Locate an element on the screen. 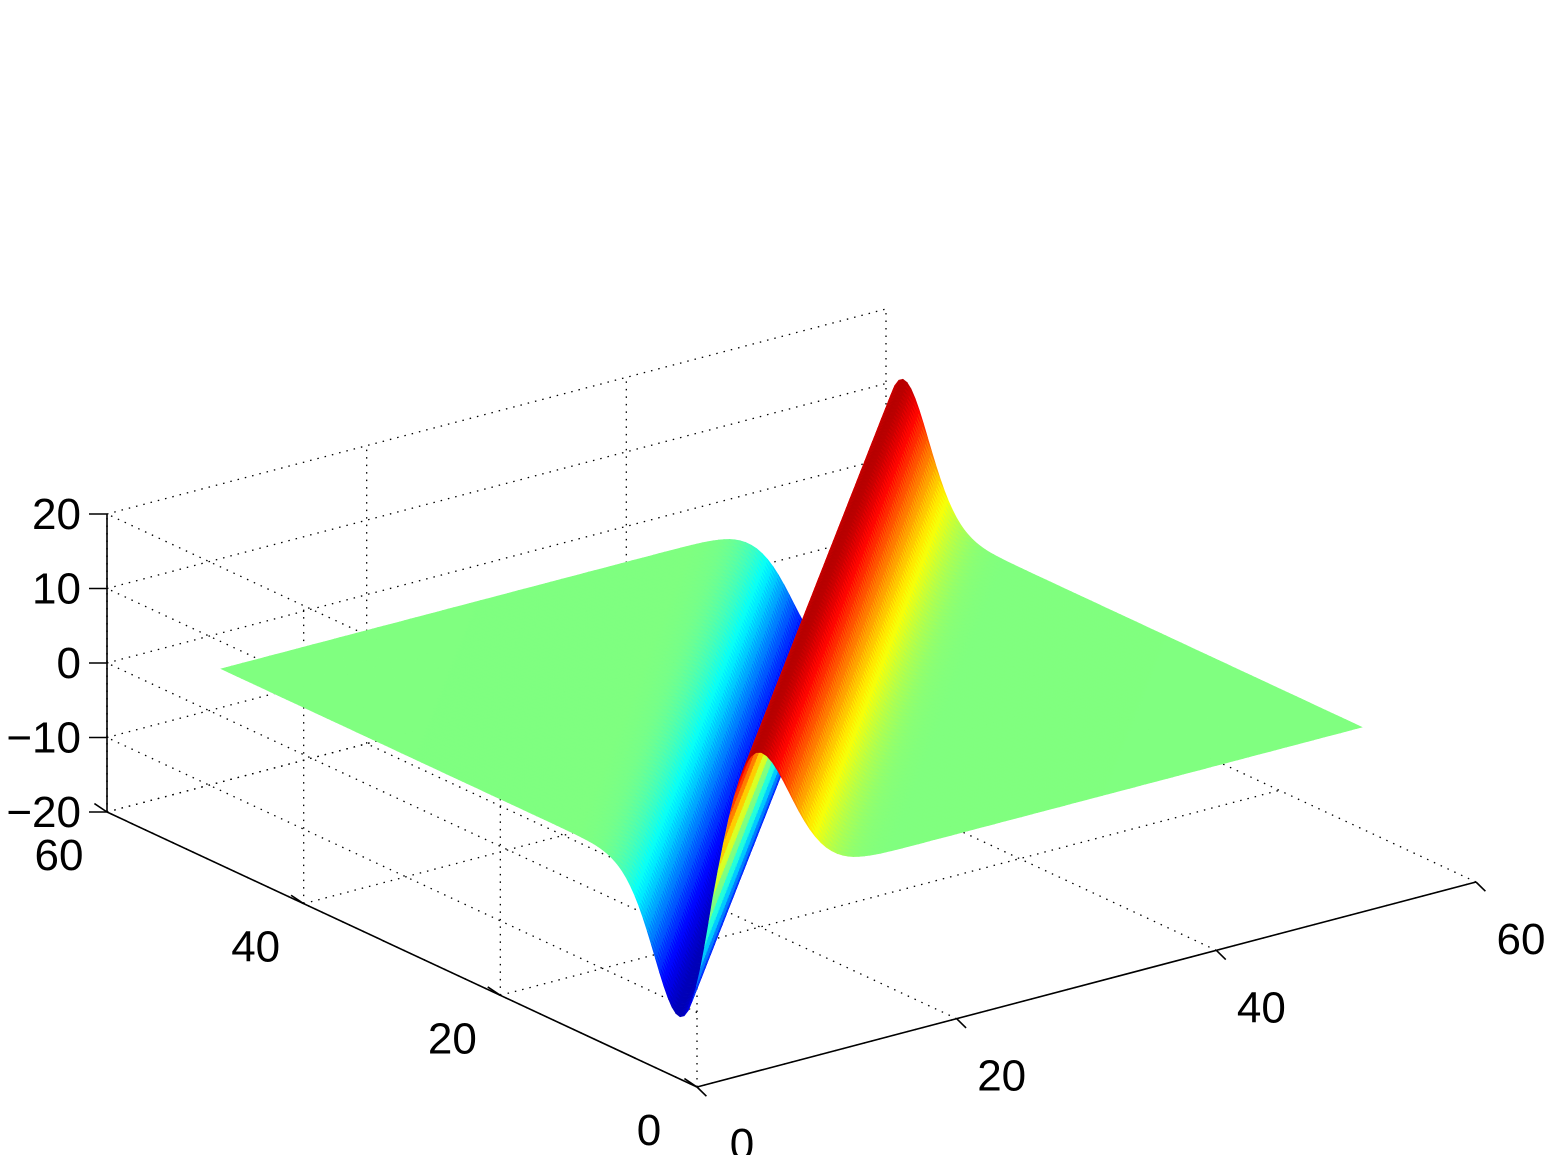 This screenshot has width=1564, height=1155. y-axis-line is located at coordinates (402, 949).